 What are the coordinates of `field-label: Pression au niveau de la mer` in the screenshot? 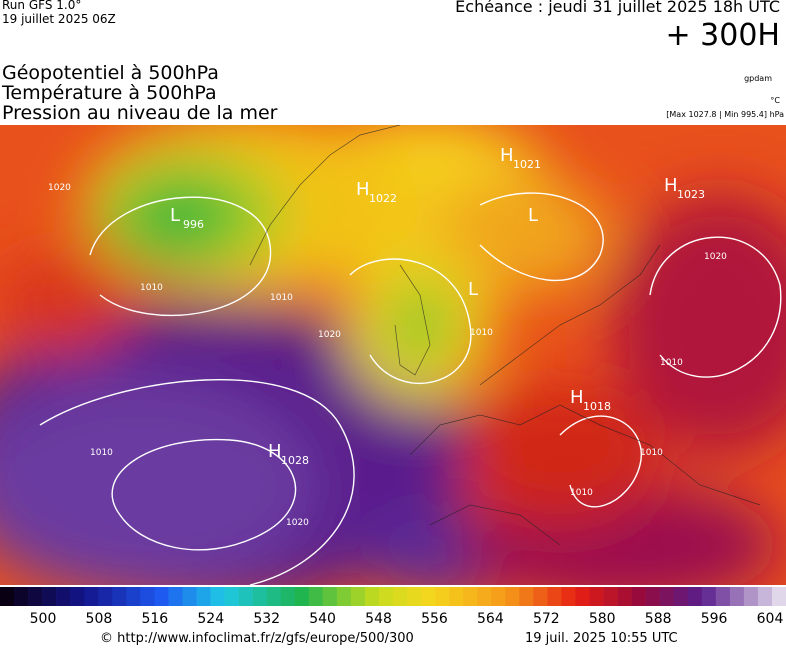 It's located at (140, 113).